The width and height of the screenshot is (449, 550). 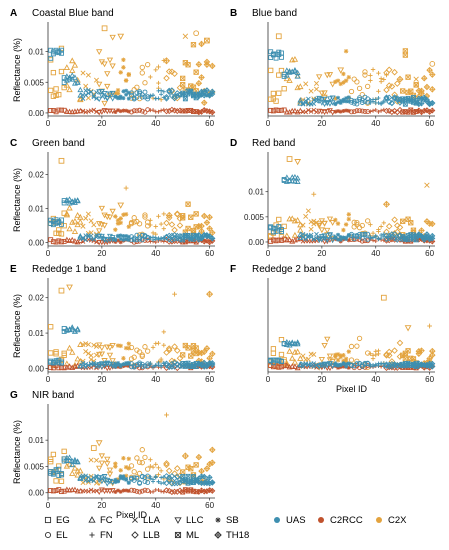 I want to click on legend-item-fc: FC, so click(x=100, y=520).